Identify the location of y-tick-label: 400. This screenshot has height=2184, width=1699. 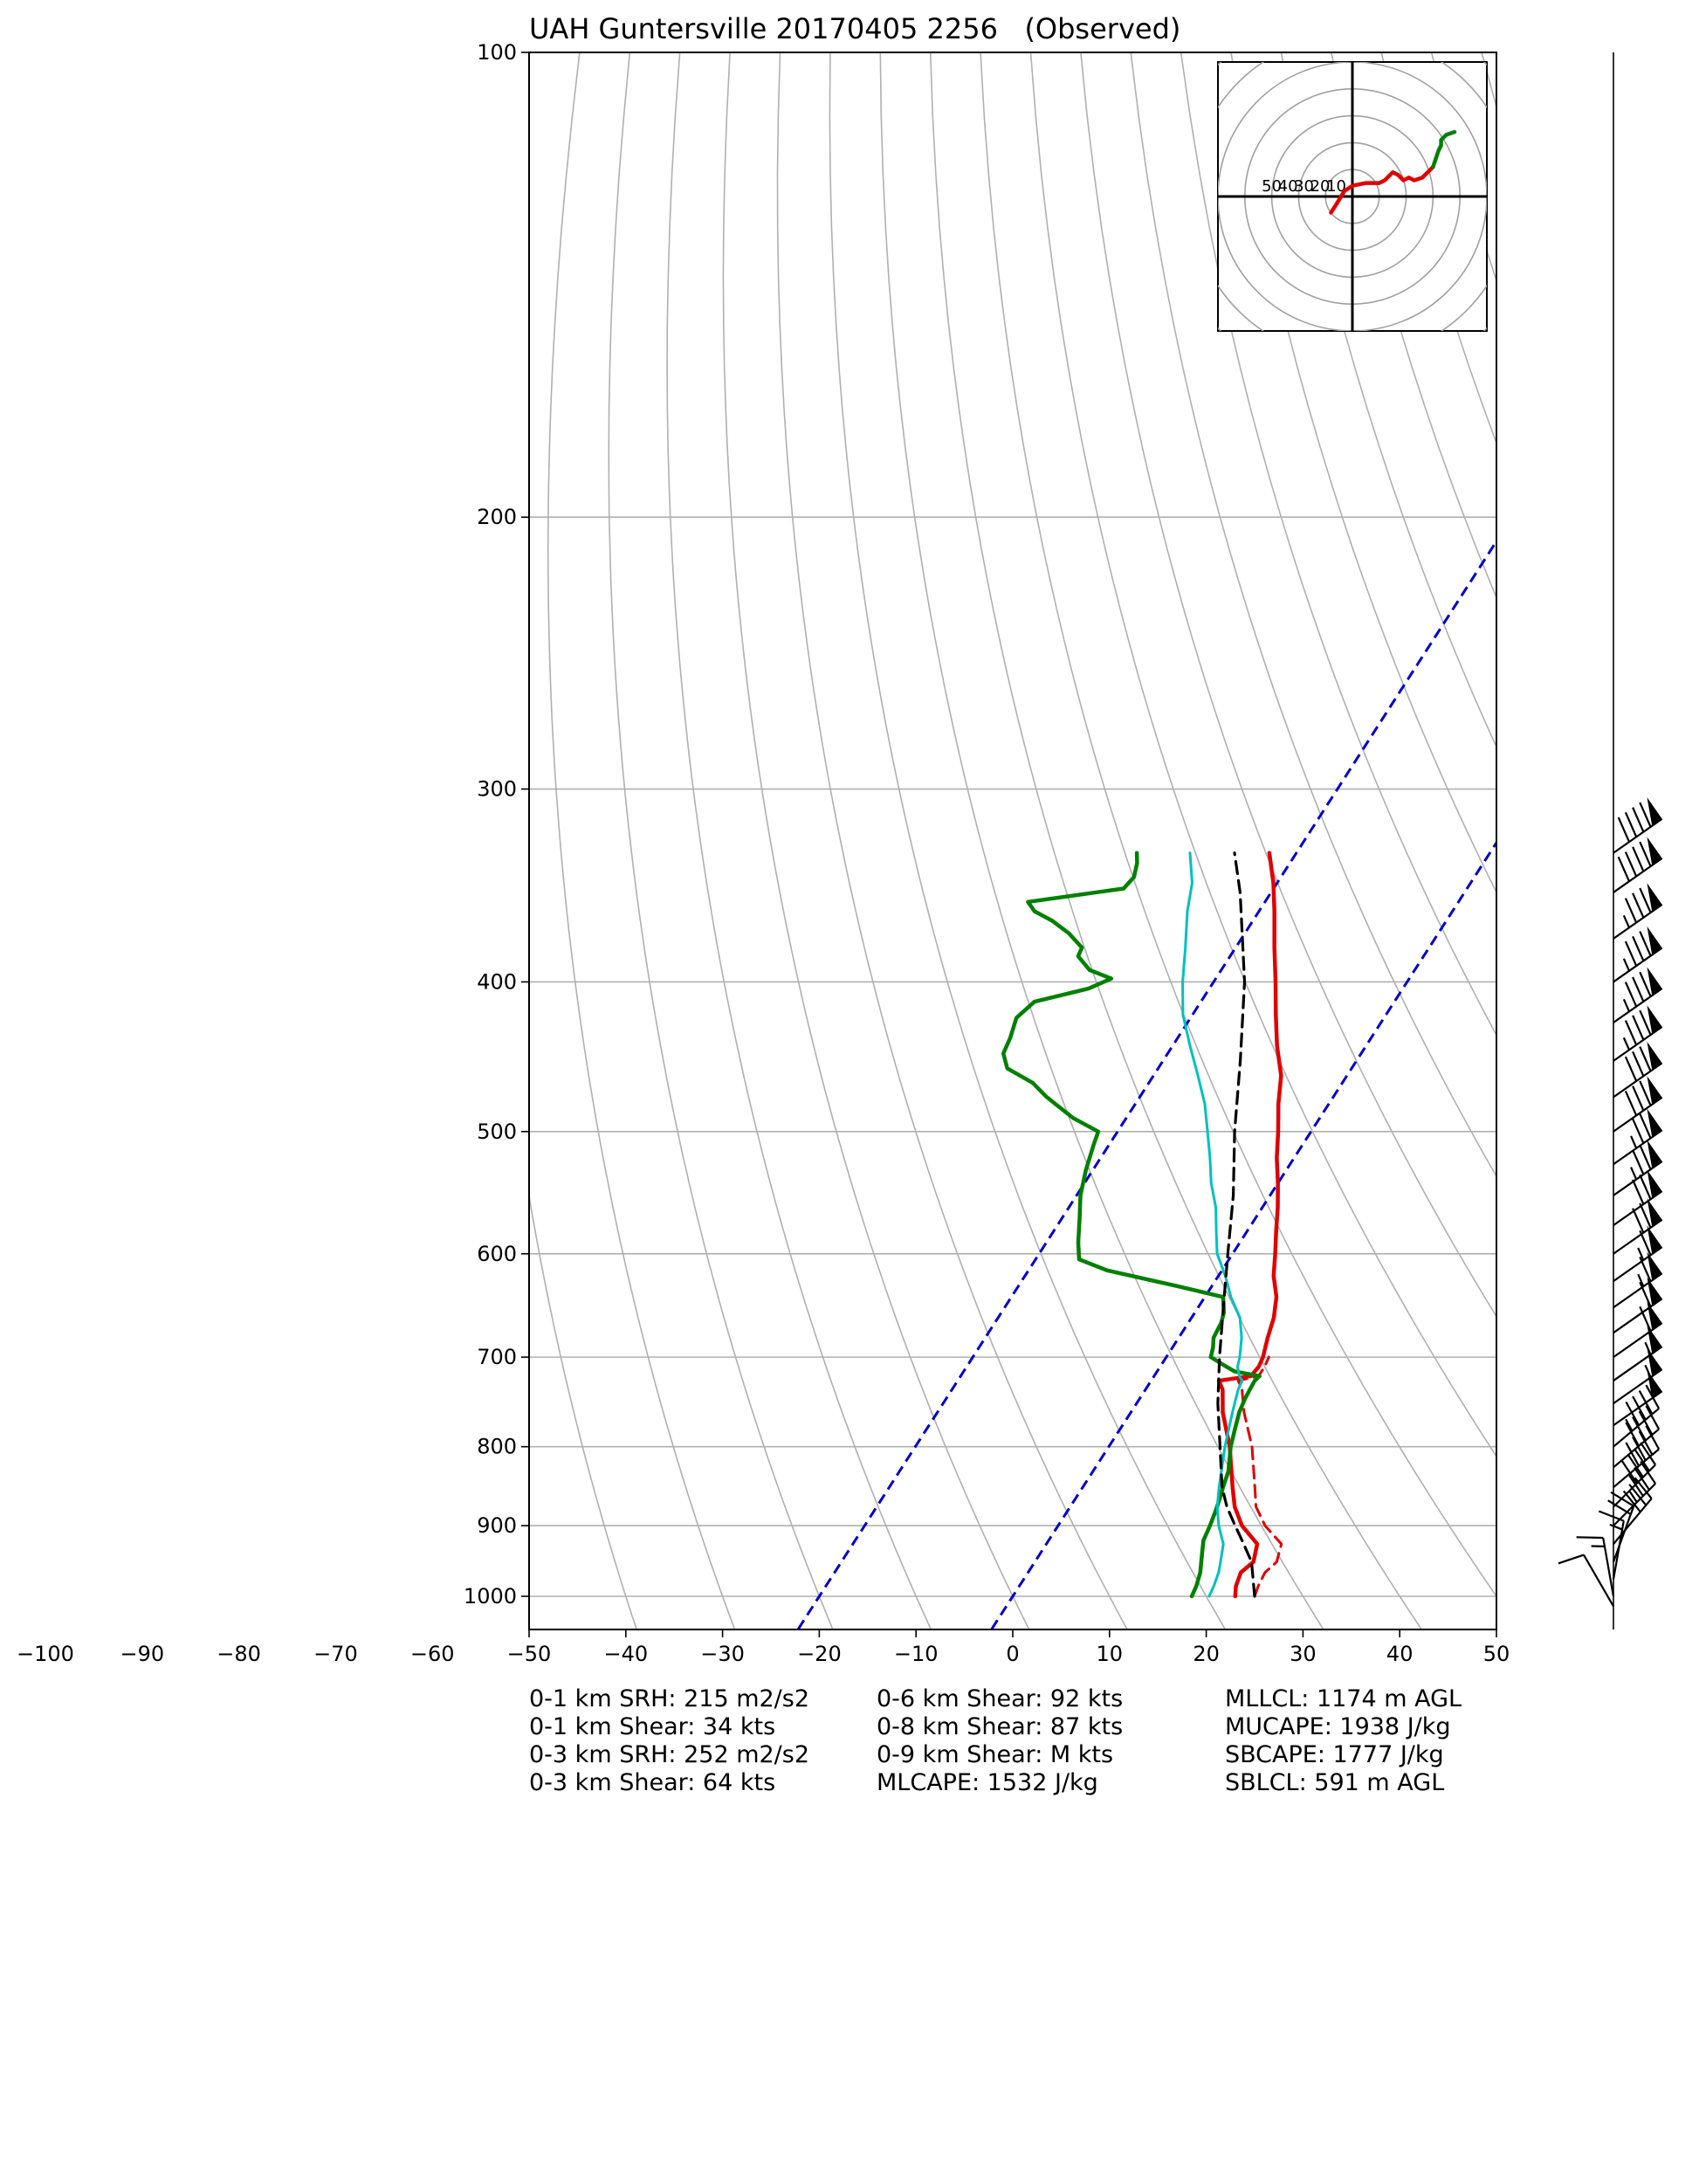
(497, 981).